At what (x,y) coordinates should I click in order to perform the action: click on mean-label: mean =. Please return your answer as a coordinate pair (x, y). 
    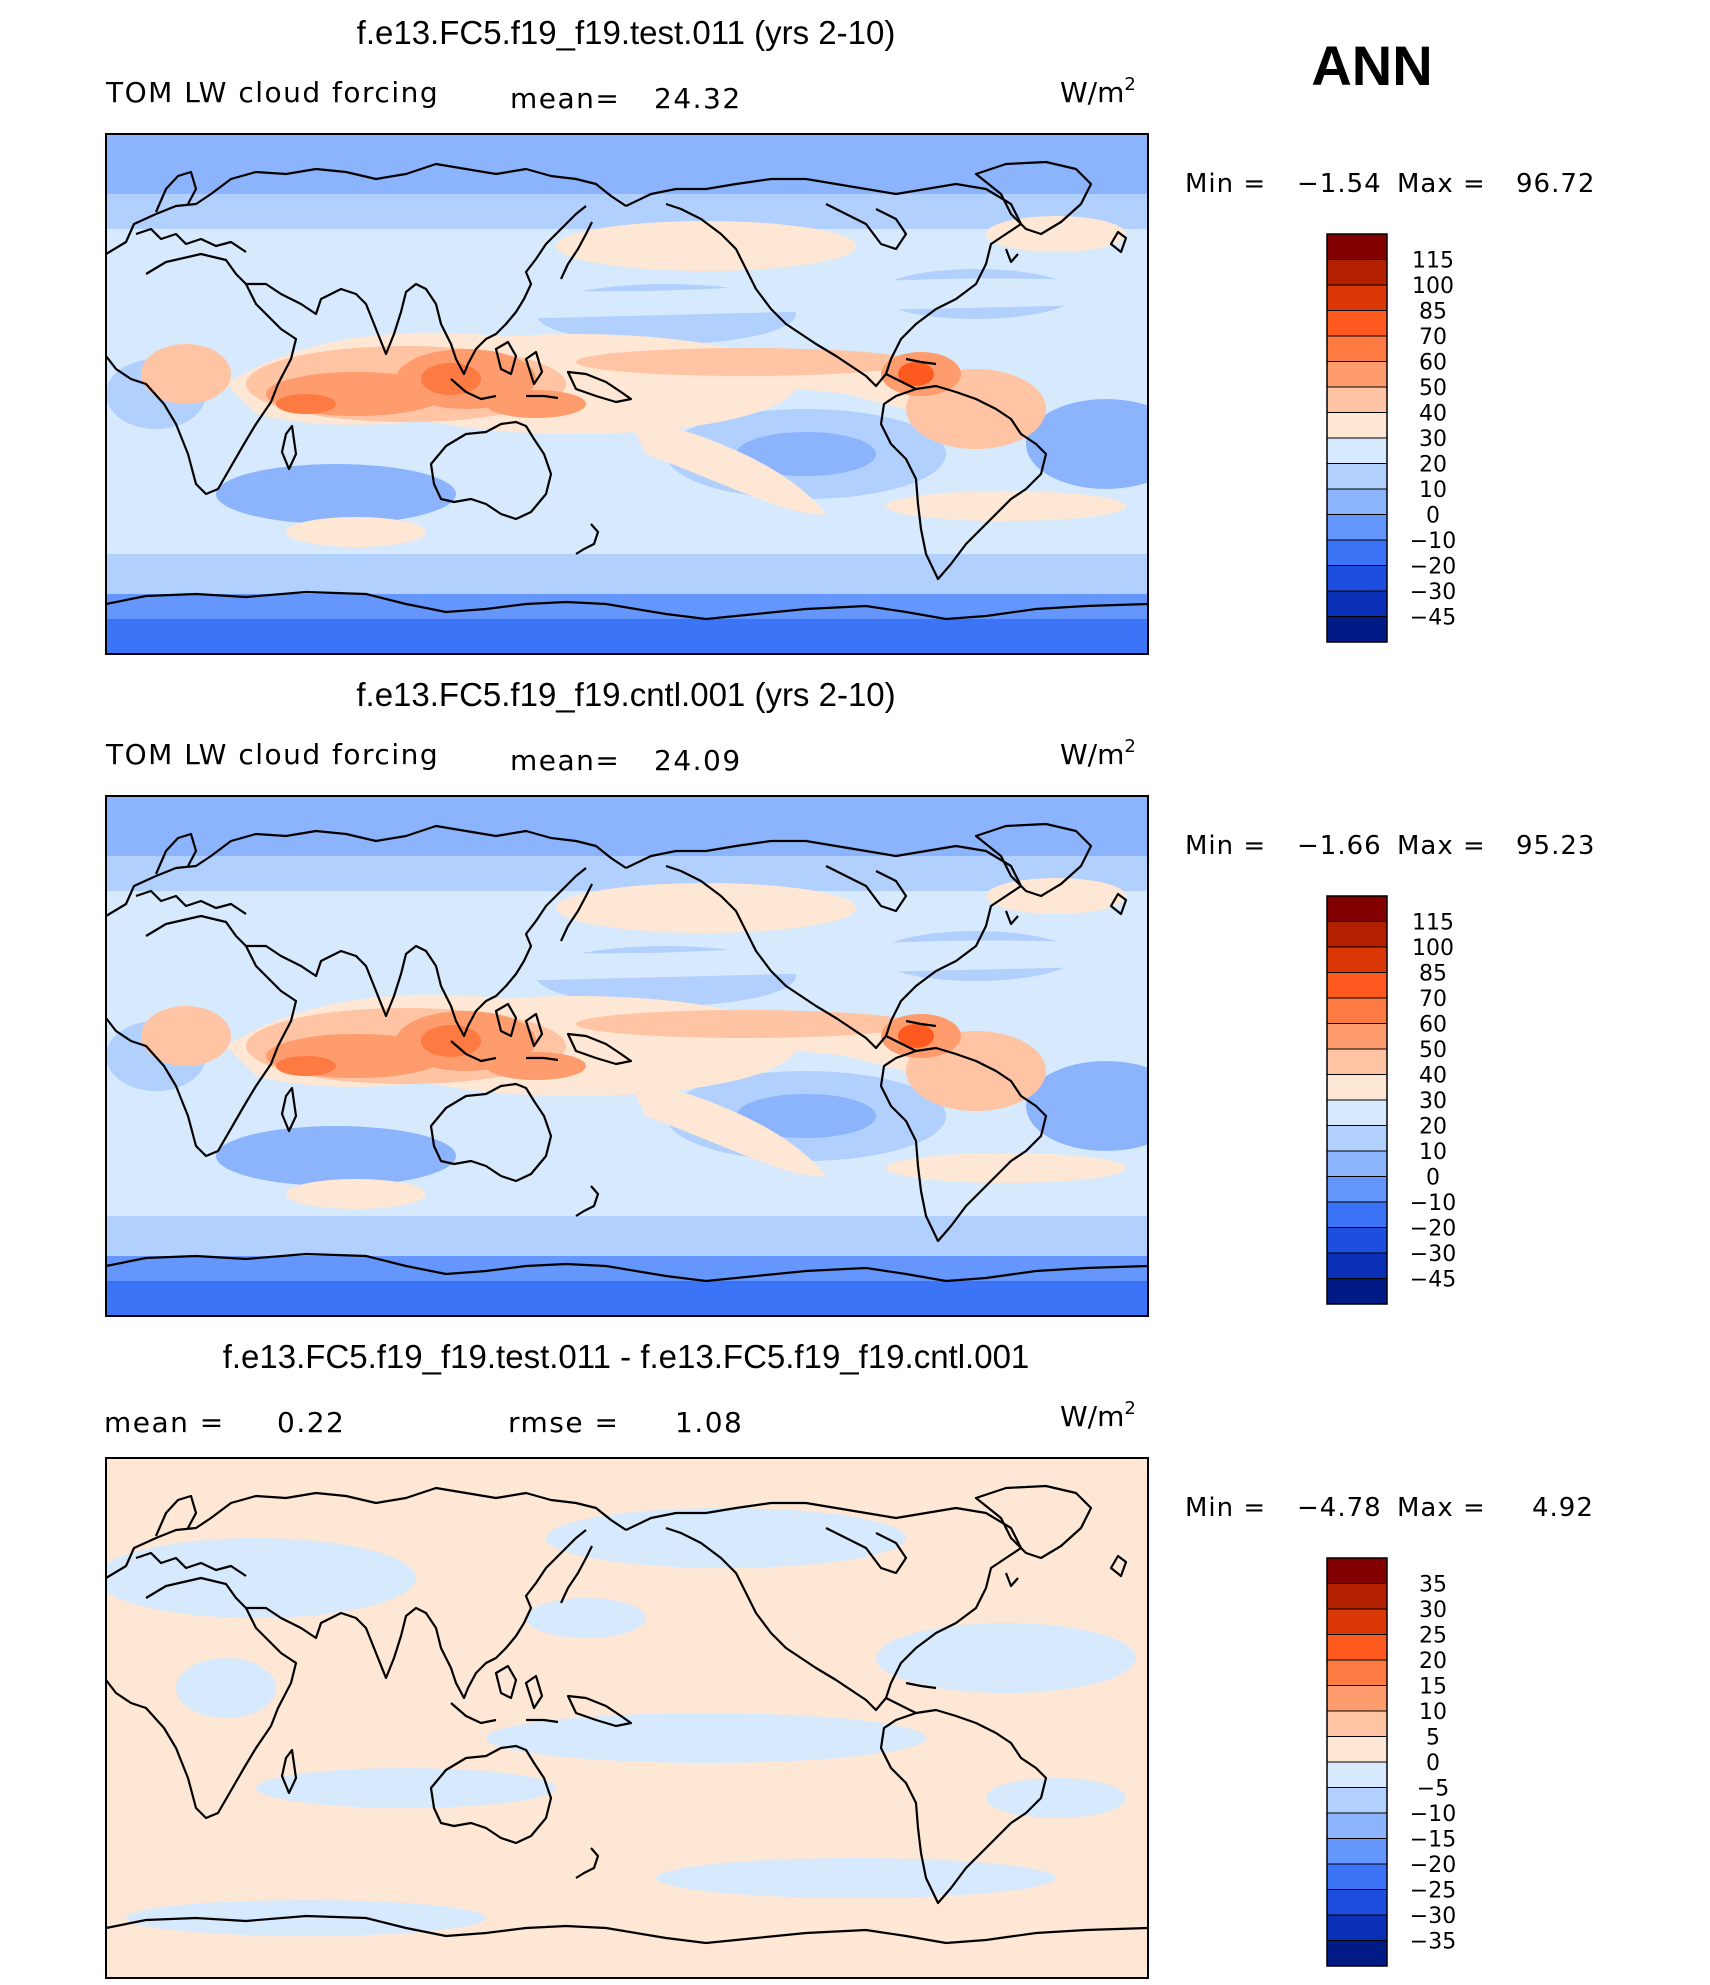
    Looking at the image, I should click on (164, 1422).